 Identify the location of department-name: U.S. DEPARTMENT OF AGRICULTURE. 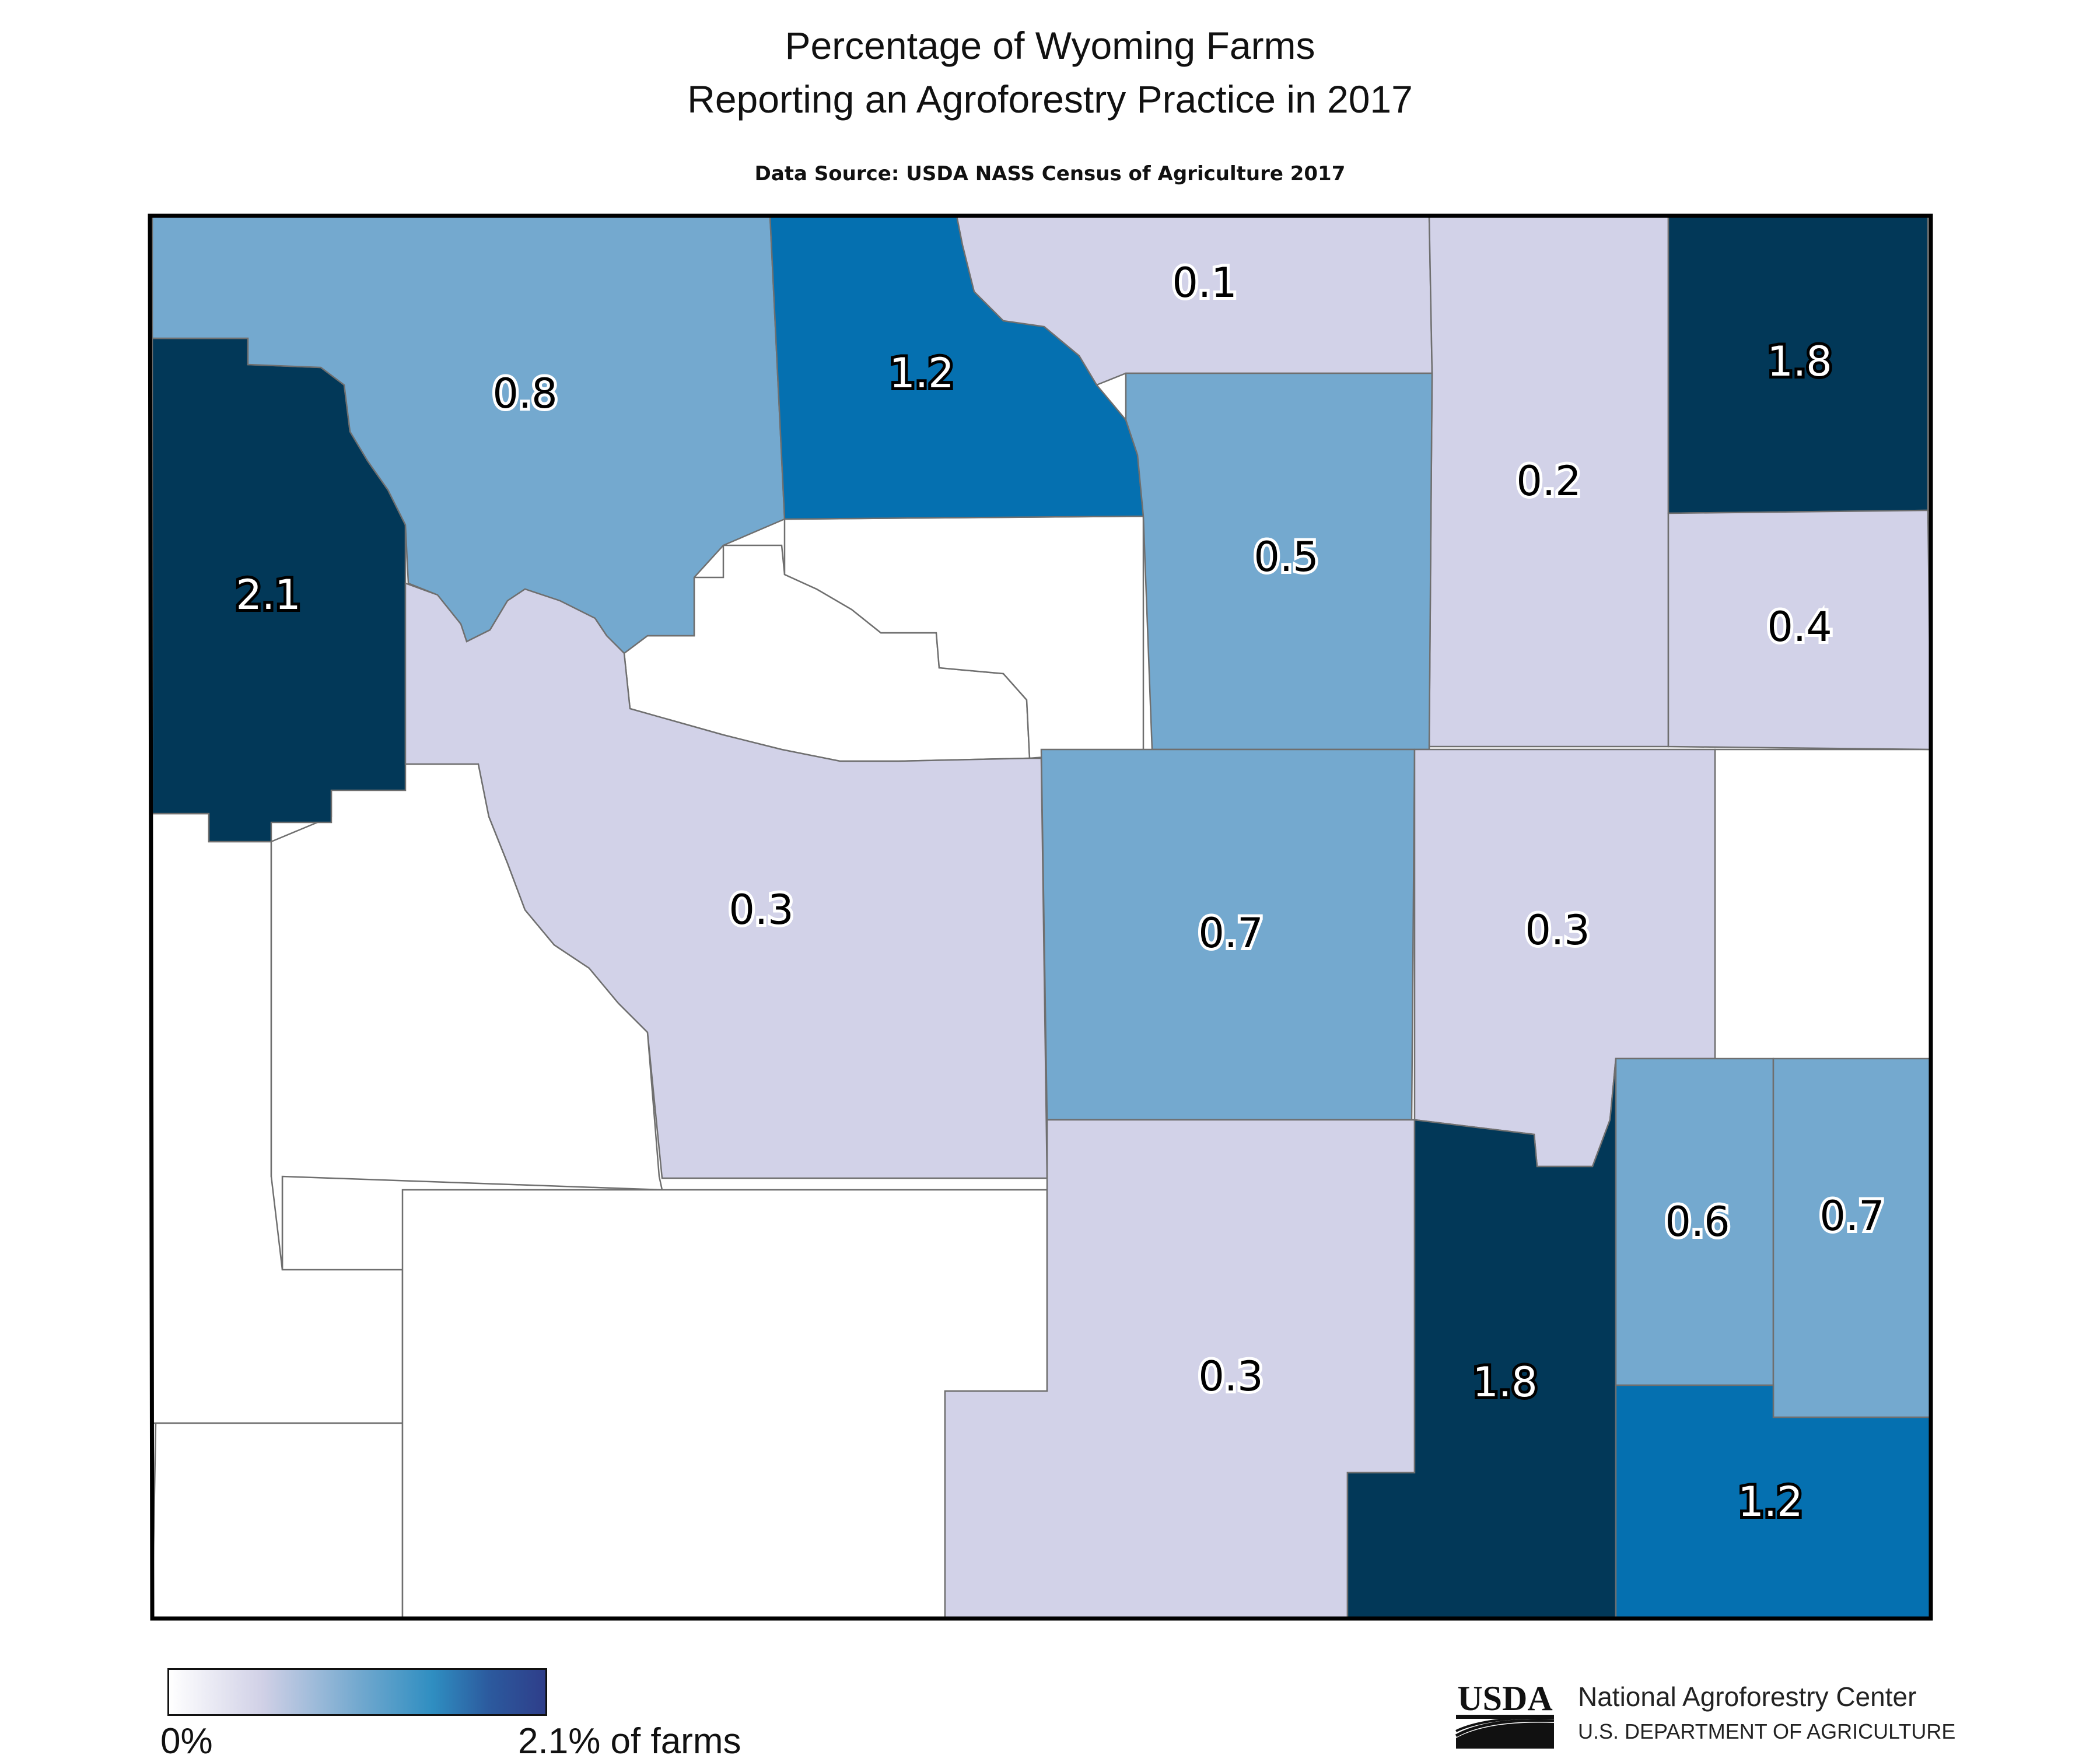
(1767, 1731).